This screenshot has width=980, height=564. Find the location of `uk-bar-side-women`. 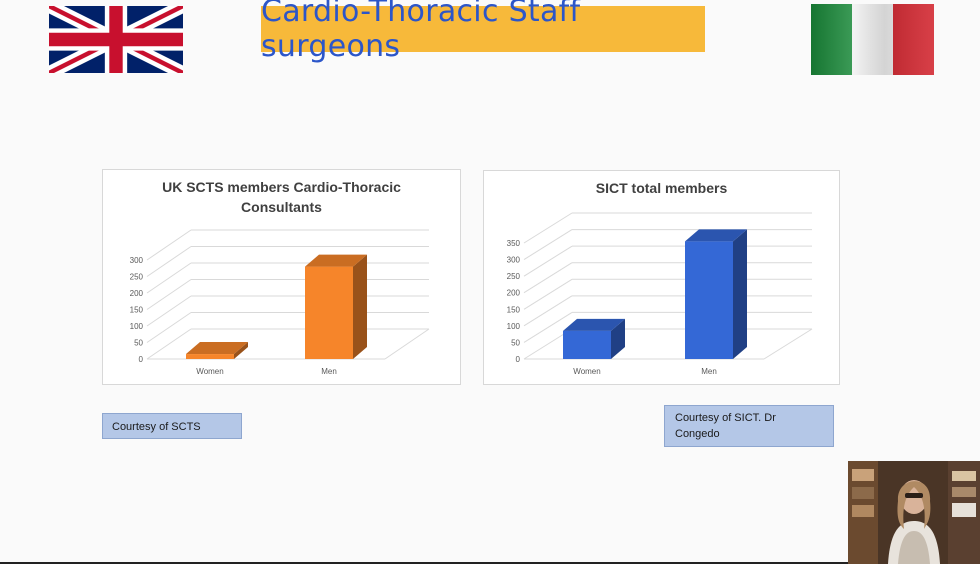

uk-bar-side-women is located at coordinates (241, 350).